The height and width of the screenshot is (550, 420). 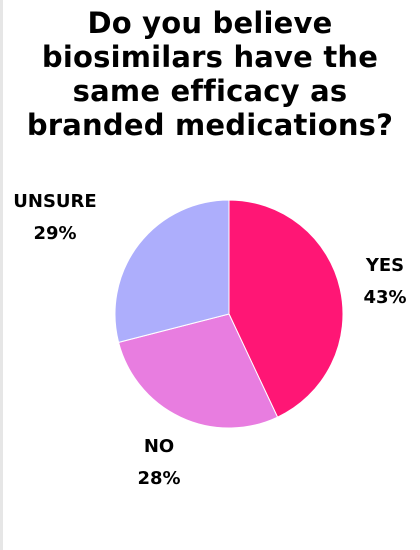 What do you see at coordinates (54, 201) in the screenshot?
I see `slice-label-unsure: UNSURE` at bounding box center [54, 201].